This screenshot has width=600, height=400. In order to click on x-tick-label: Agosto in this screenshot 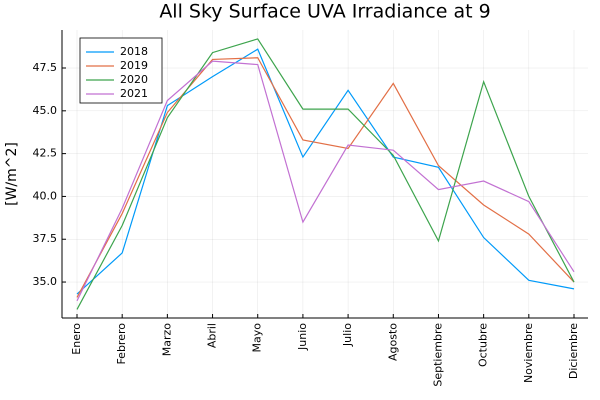, I will do `click(392, 342)`.